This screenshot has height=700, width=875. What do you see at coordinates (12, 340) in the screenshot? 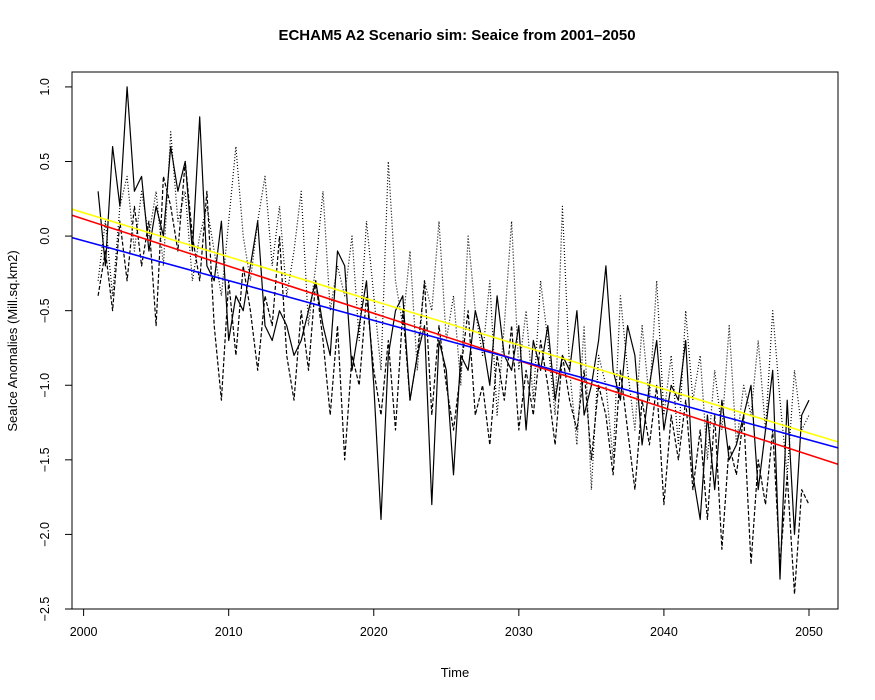
I see `y-axis-label: SeaIce Anomalies (Mill.sq.km2)` at bounding box center [12, 340].